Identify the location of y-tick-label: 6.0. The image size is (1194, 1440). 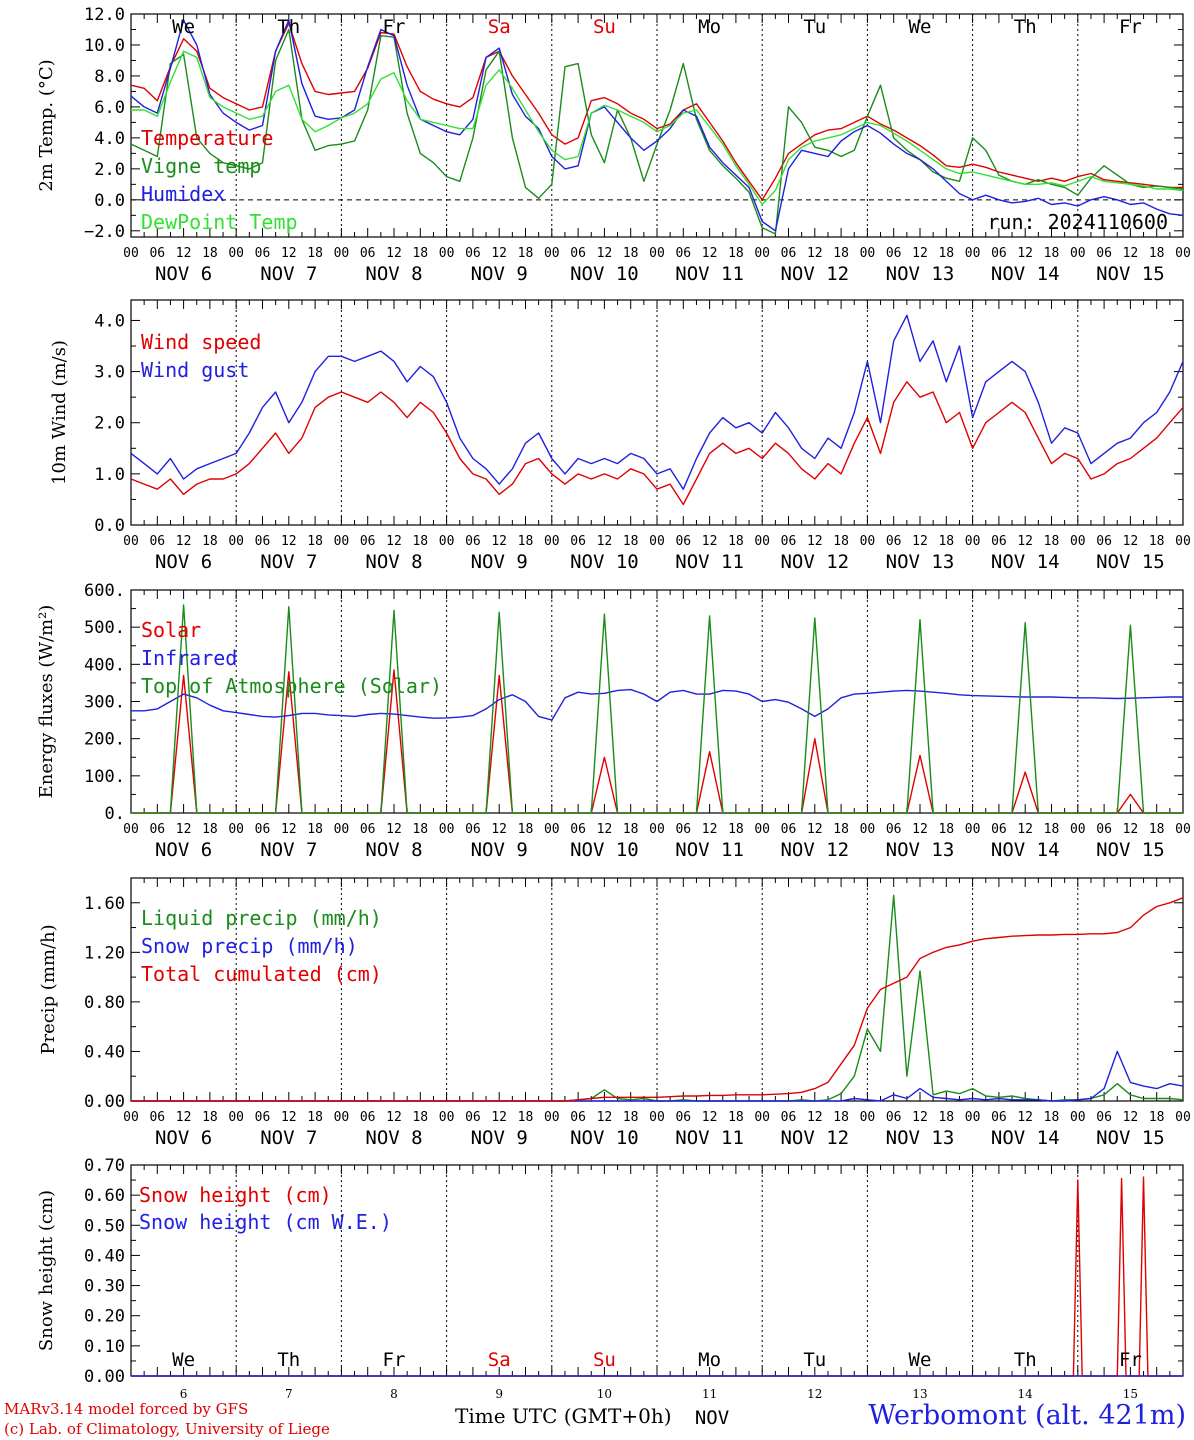
(109, 108).